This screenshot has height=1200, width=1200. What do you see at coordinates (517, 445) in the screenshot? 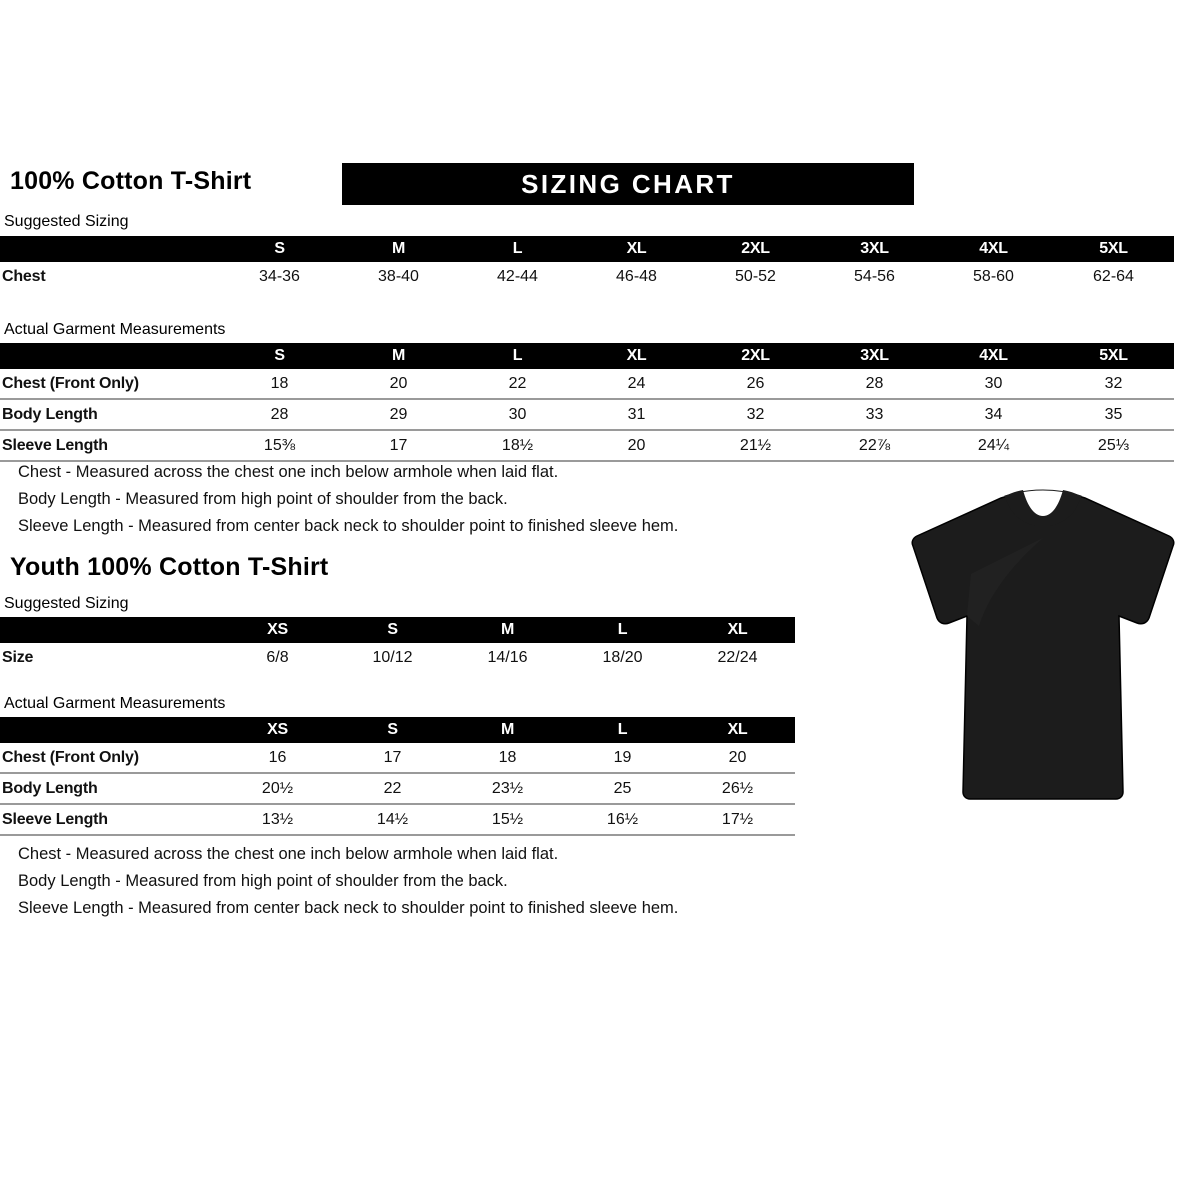
I see `measurement-cell: 18½` at bounding box center [517, 445].